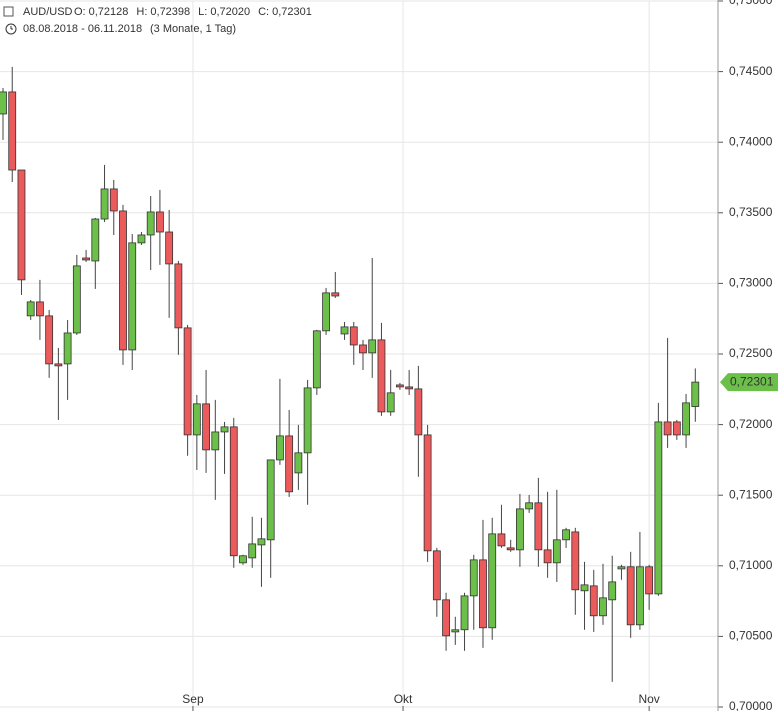 The height and width of the screenshot is (711, 780). I want to click on symbol: AUD/USD, so click(48, 12).